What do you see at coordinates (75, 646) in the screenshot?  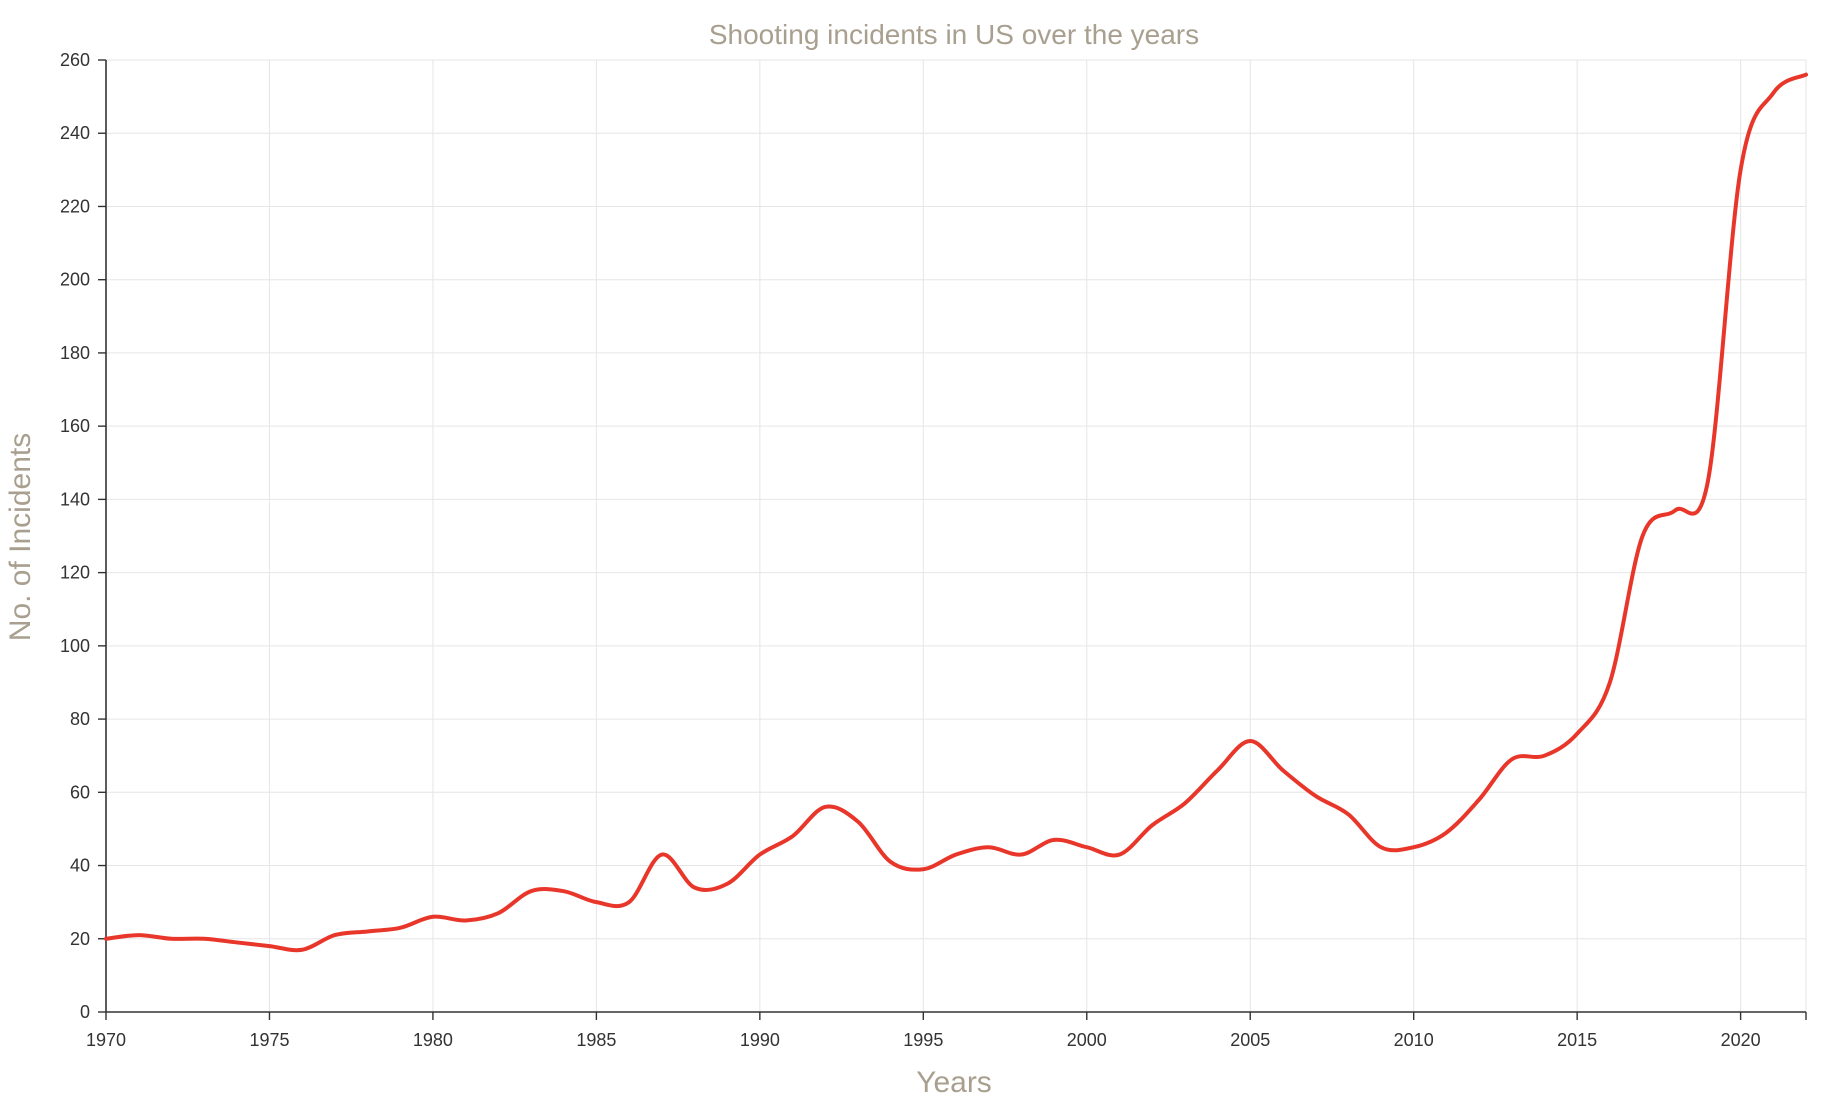 I see `y-tick-label-100: 100` at bounding box center [75, 646].